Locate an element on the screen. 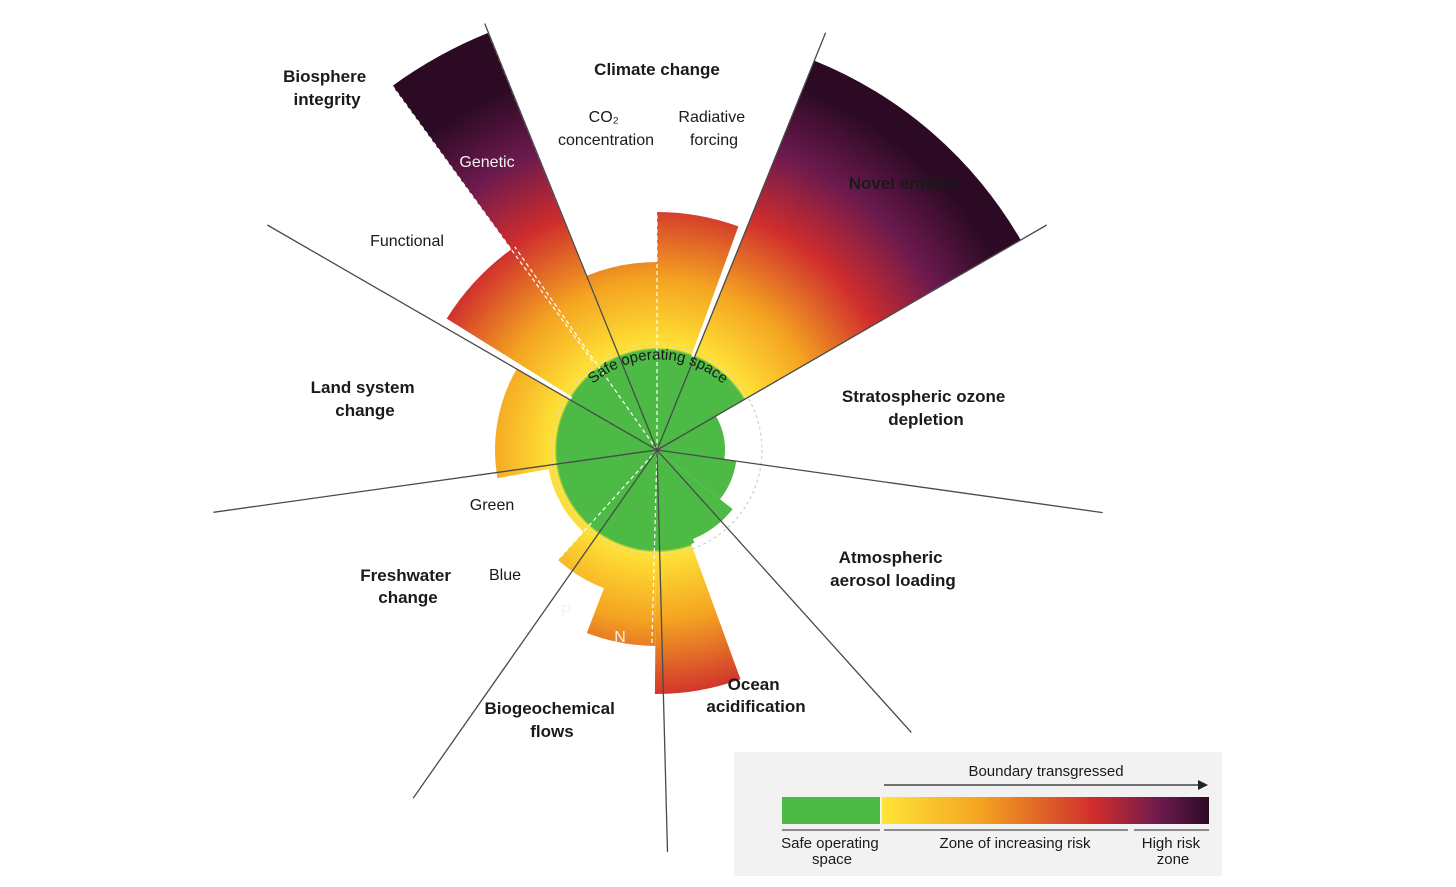  wedge-ocean is located at coordinates (695, 498).